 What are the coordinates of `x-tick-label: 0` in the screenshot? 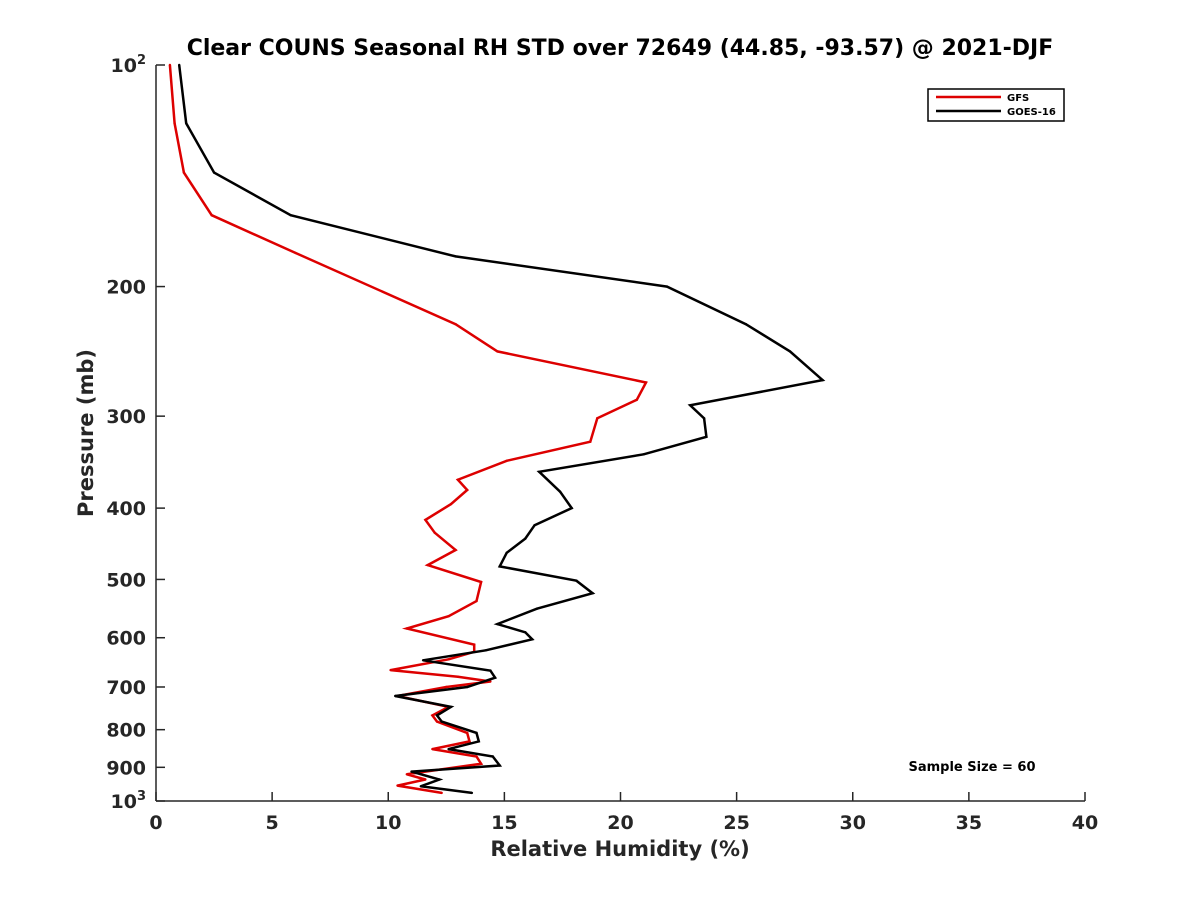 It's located at (155, 823).